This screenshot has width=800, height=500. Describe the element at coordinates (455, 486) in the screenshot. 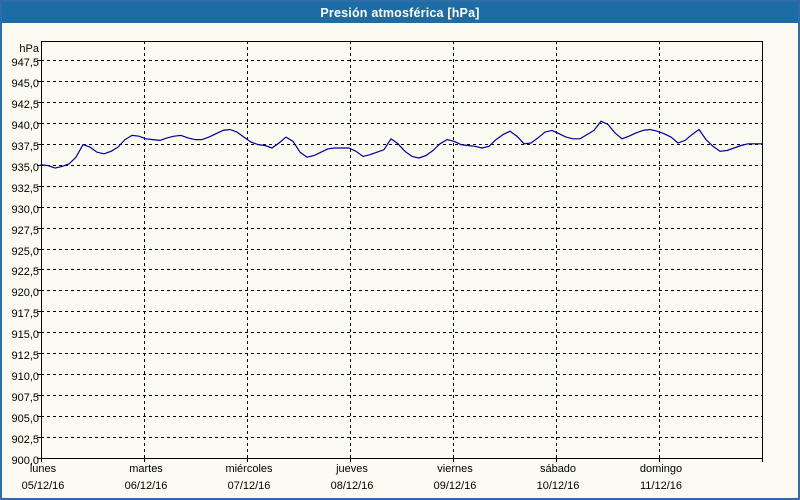

I see `x-tick-date: 09/12/16` at that location.